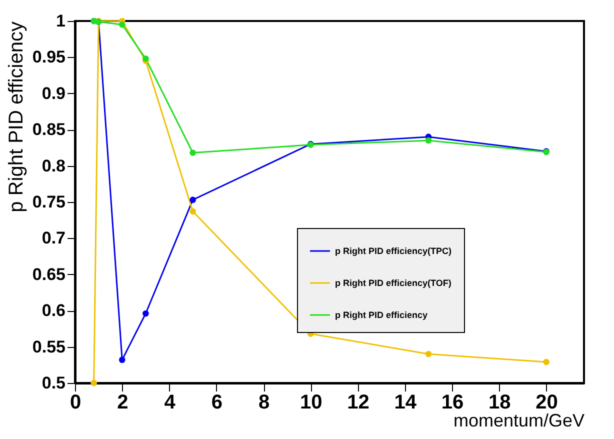 The width and height of the screenshot is (614, 439). I want to click on x-tick-label: 10, so click(311, 403).